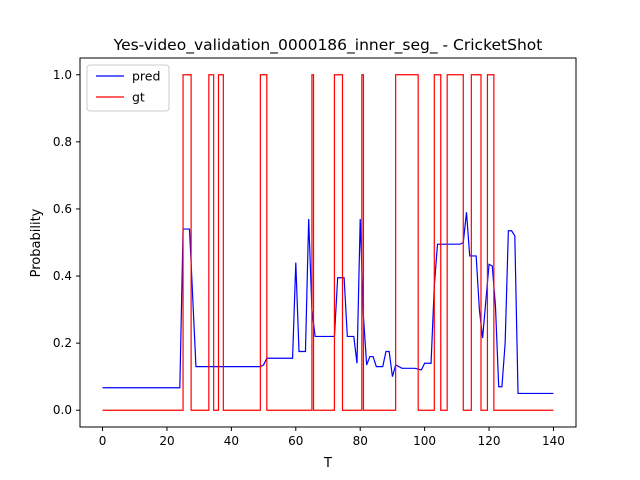  What do you see at coordinates (327, 463) in the screenshot?
I see `x-axis-label: T` at bounding box center [327, 463].